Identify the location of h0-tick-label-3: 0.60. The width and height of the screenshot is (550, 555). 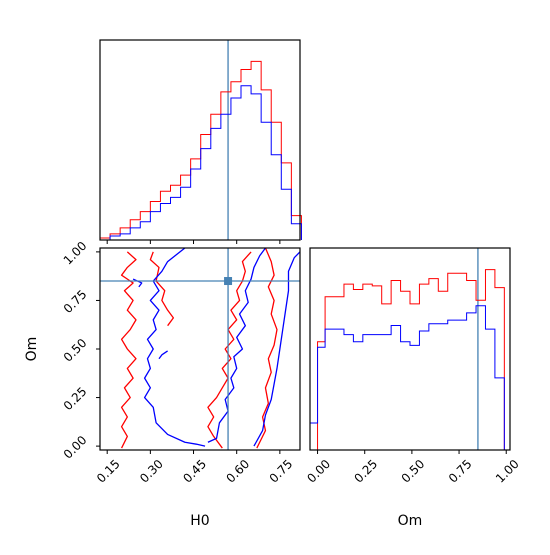
(237, 471).